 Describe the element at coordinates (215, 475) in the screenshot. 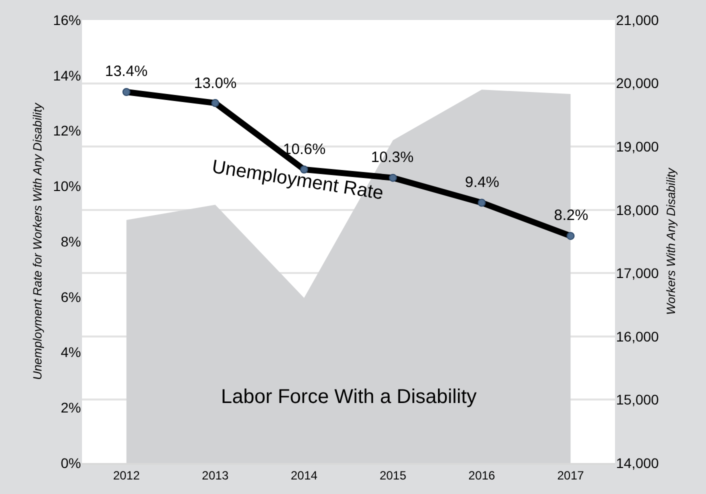

I see `x-tick-label: 2013` at that location.